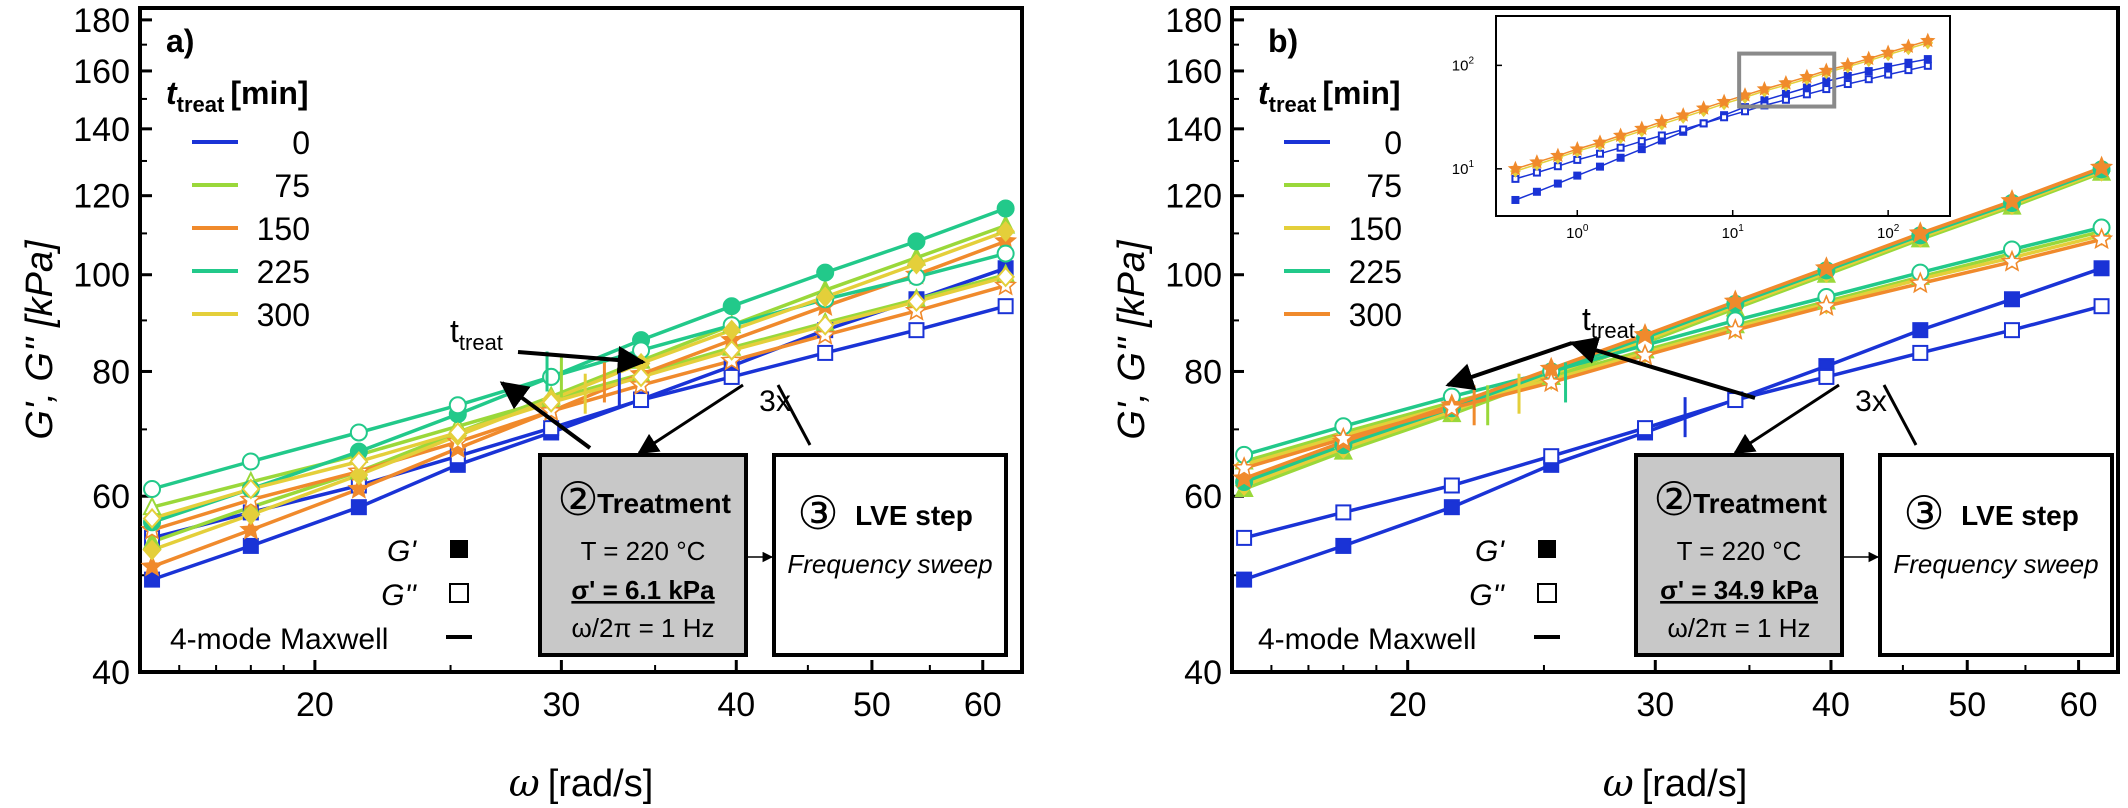  Describe the element at coordinates (1203, 673) in the screenshot. I see `y-tick-label: 40` at that location.